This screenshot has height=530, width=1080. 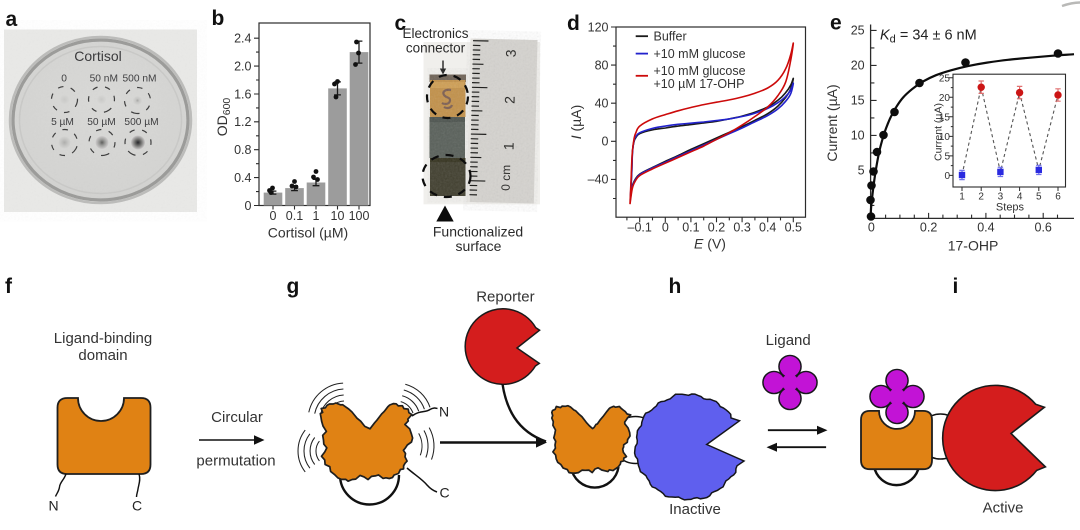 I want to click on svg-text: 17-OHP, so click(x=973, y=246).